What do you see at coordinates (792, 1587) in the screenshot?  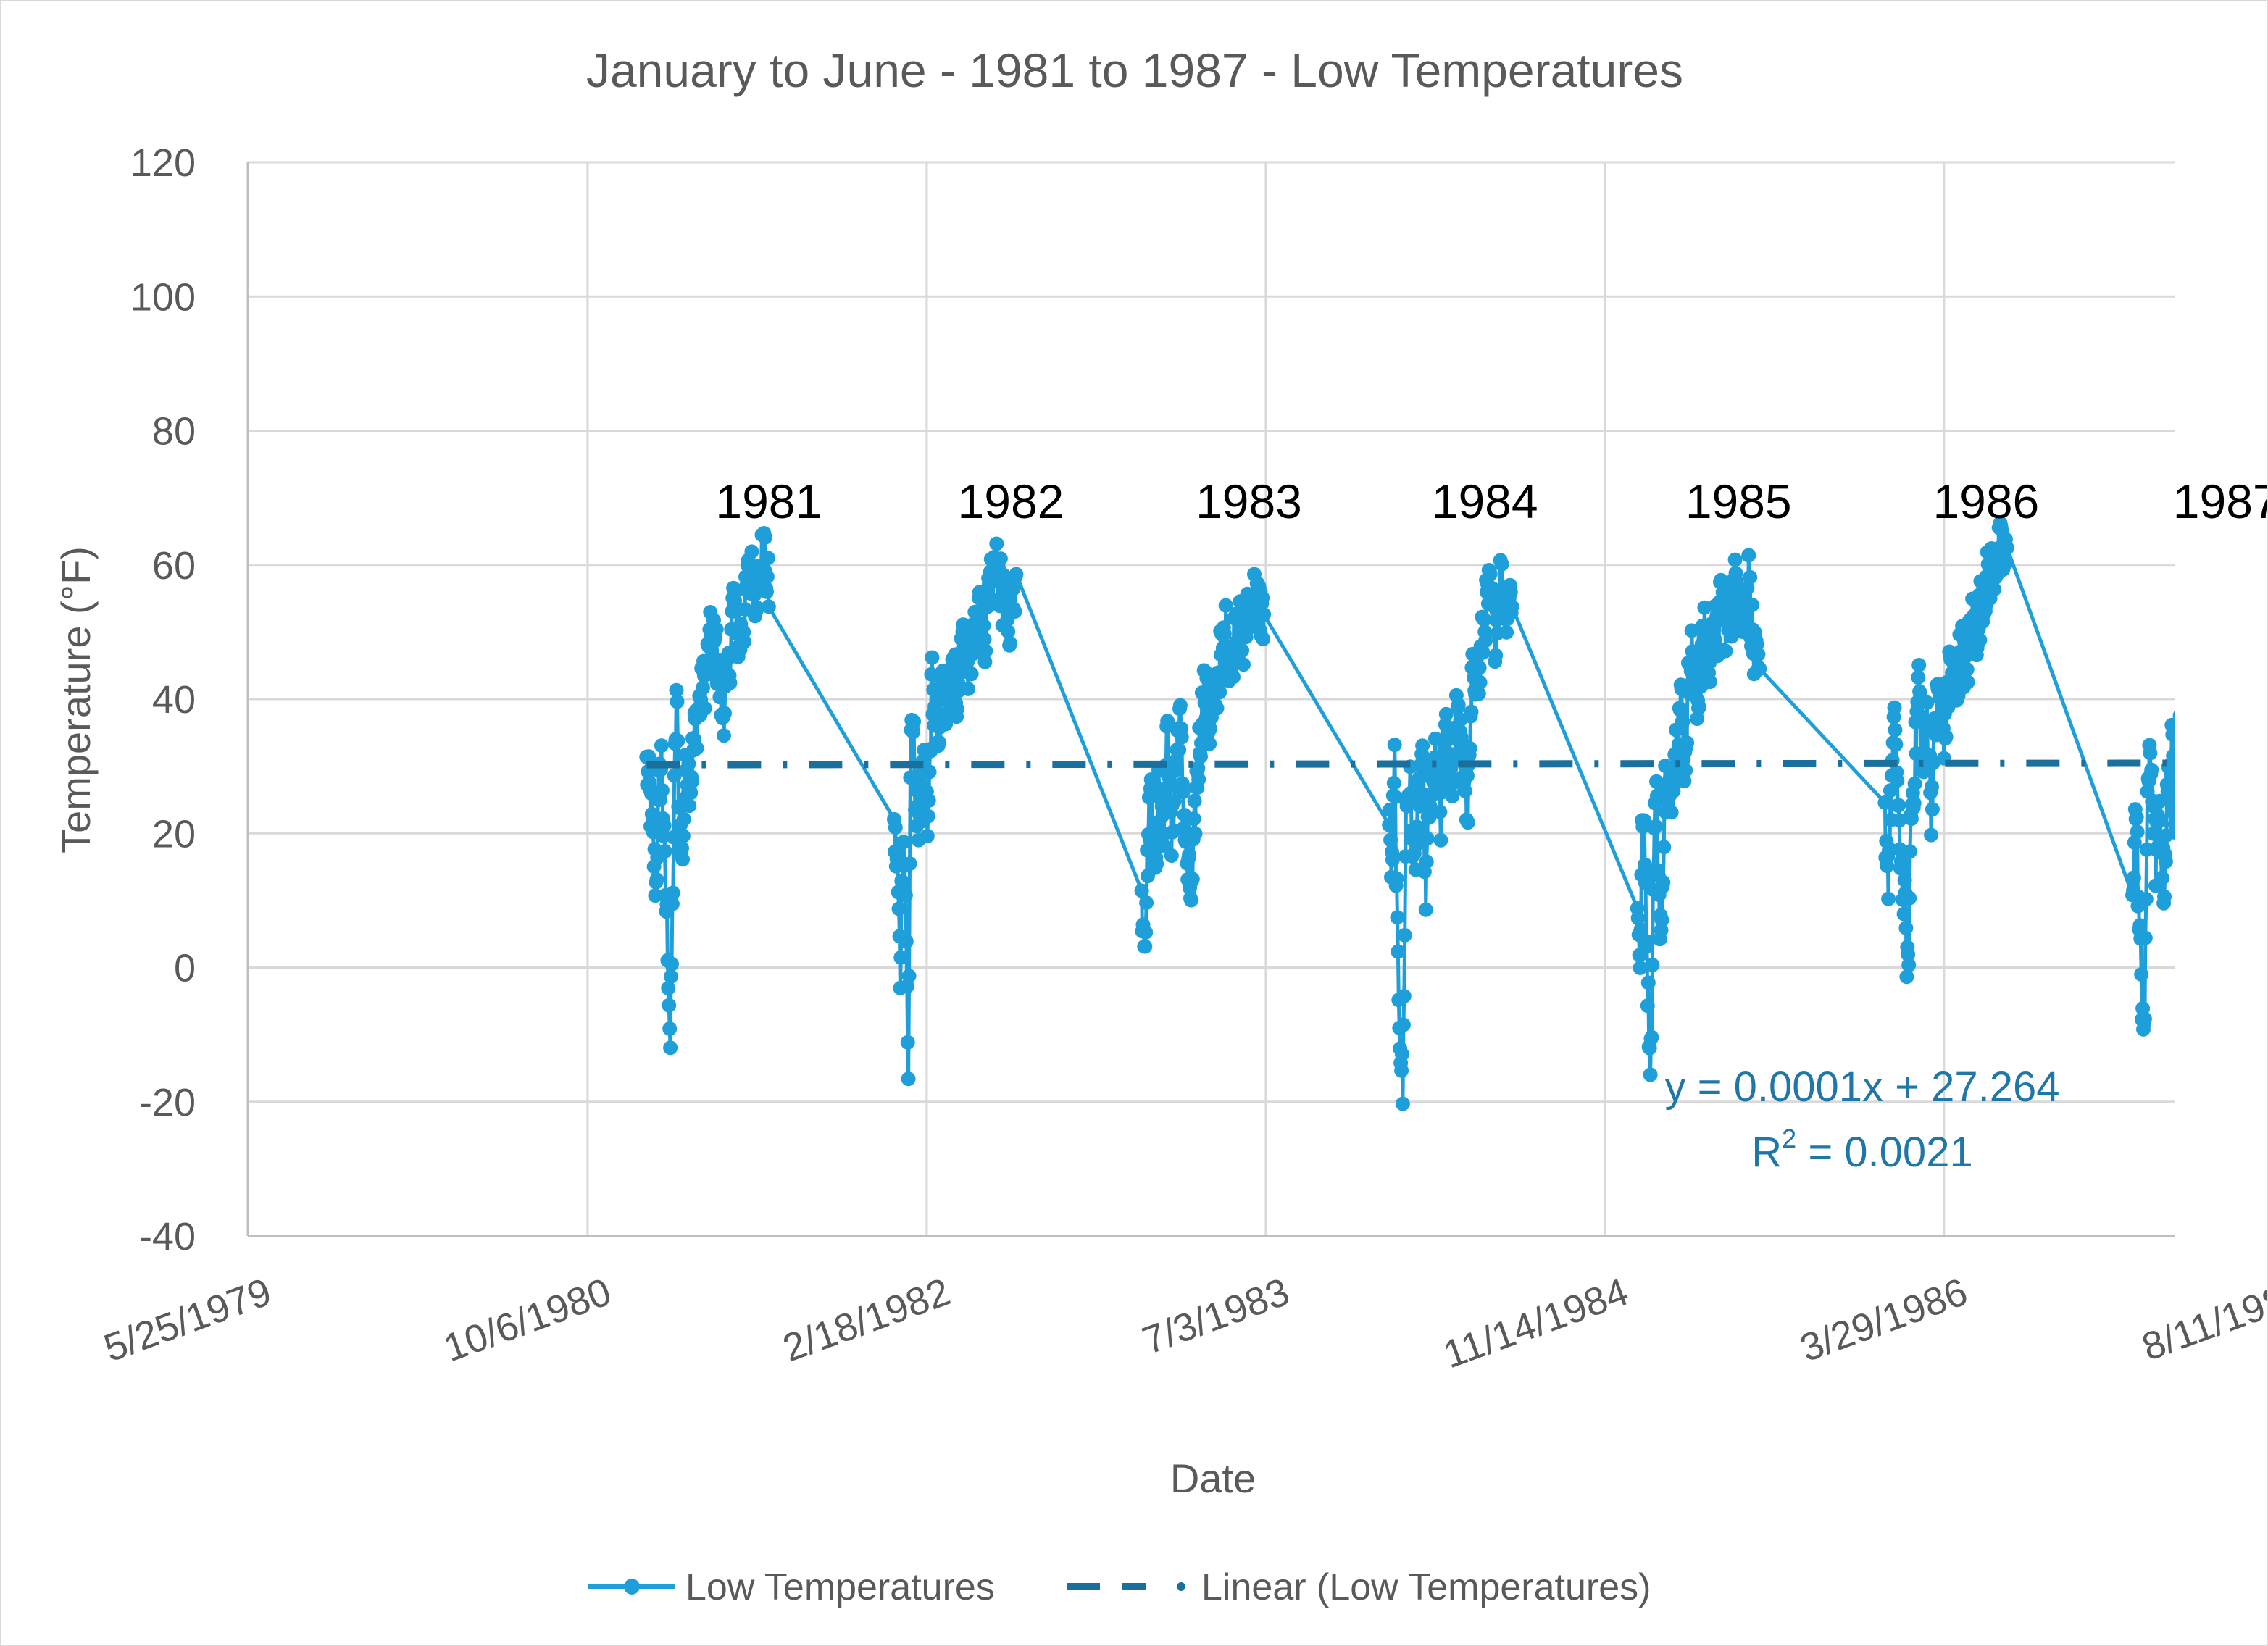 I see `legend-item-low-temperatures: Low Temperatures` at bounding box center [792, 1587].